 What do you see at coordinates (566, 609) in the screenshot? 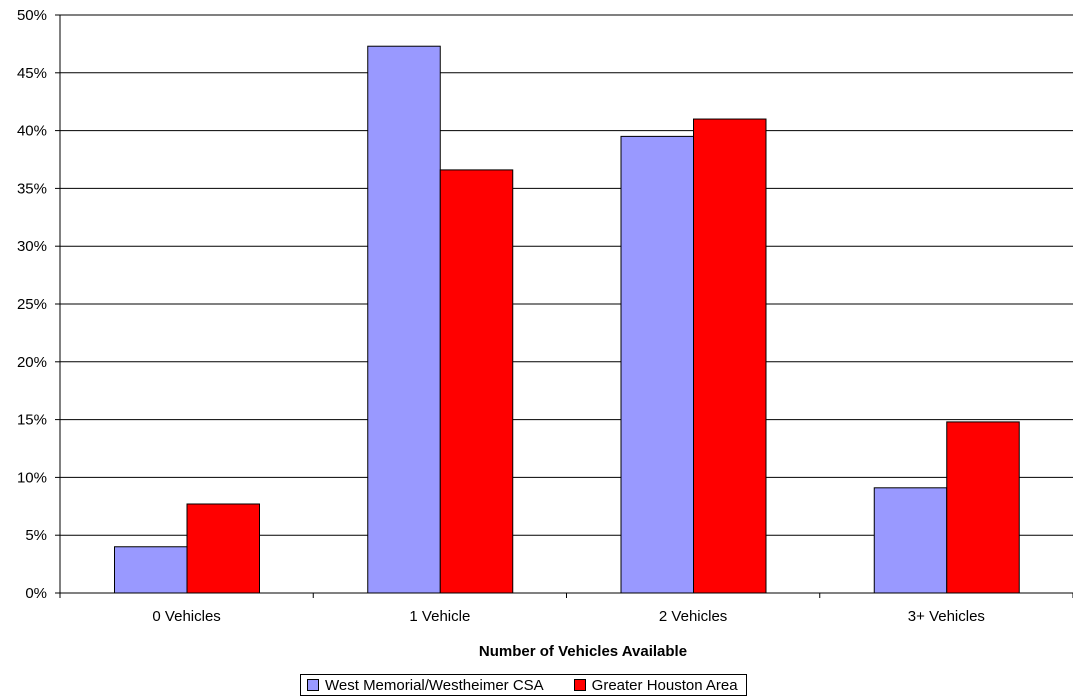
I see `x-axis-ticks: 0 Vehicles 1 Vehicle 2 Vehicles 3+ Vehicles` at bounding box center [566, 609].